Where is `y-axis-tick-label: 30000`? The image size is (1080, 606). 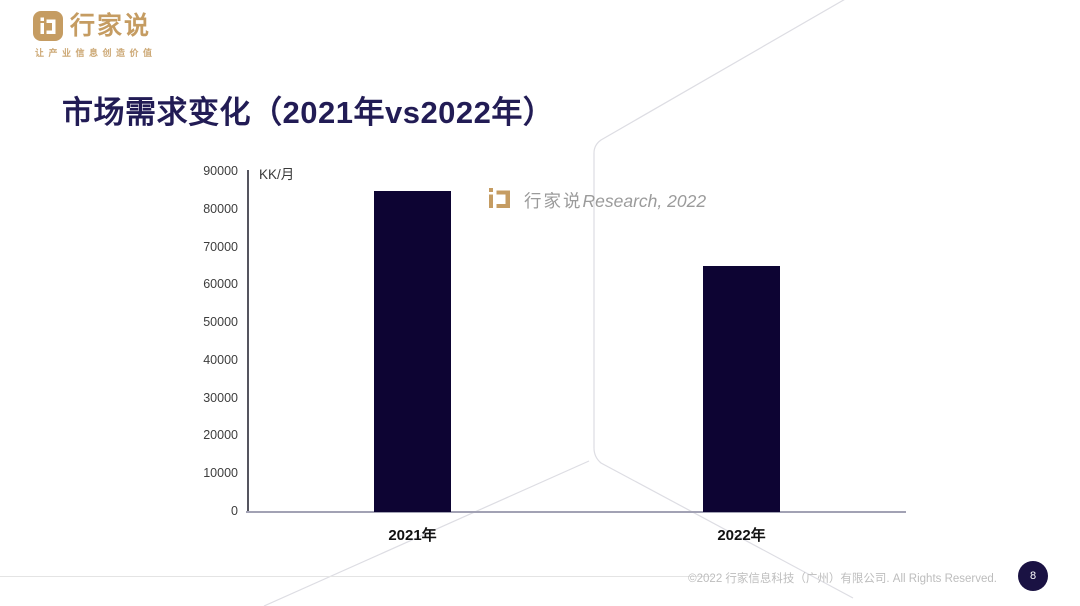 y-axis-tick-label: 30000 is located at coordinates (220, 397).